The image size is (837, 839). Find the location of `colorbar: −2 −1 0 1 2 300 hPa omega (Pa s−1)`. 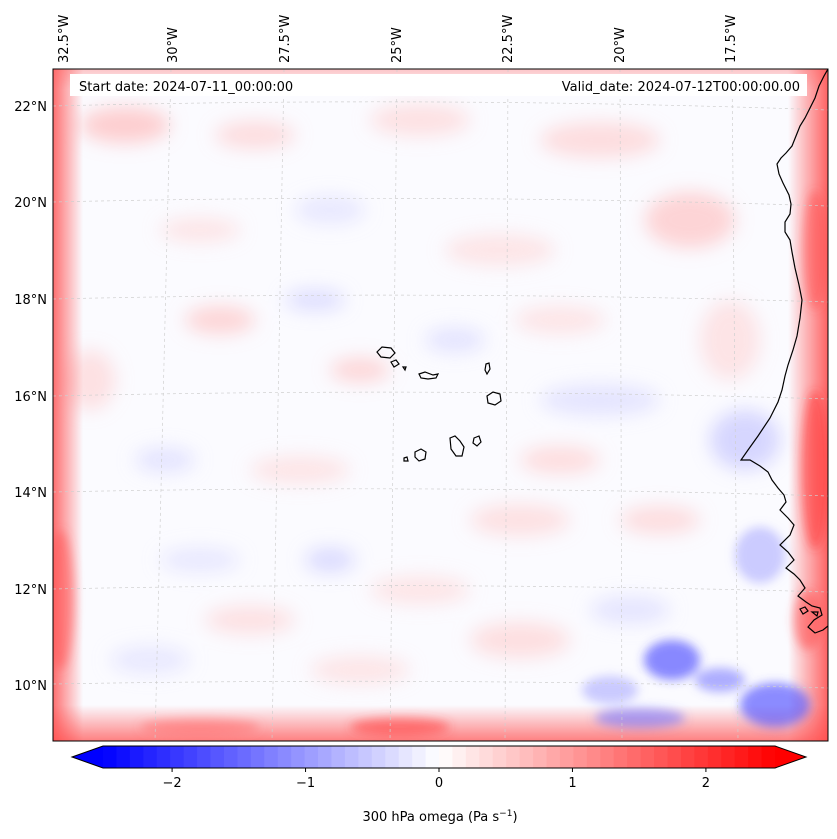

colorbar: −2 −1 0 1 2 300 hPa omega (Pa s−1) is located at coordinates (439, 785).